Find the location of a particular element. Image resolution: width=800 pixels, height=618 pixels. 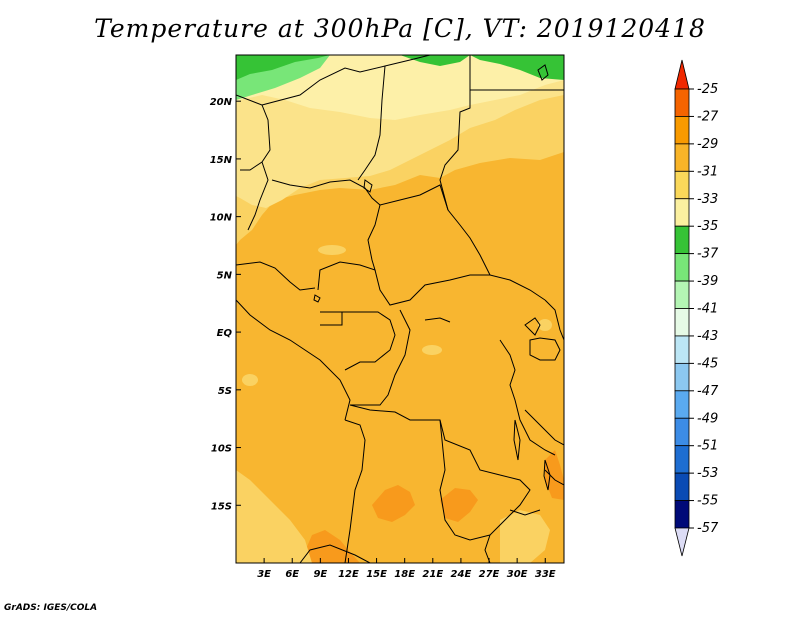

lon-tick-label-9: 30E is located at coordinates (517, 574).